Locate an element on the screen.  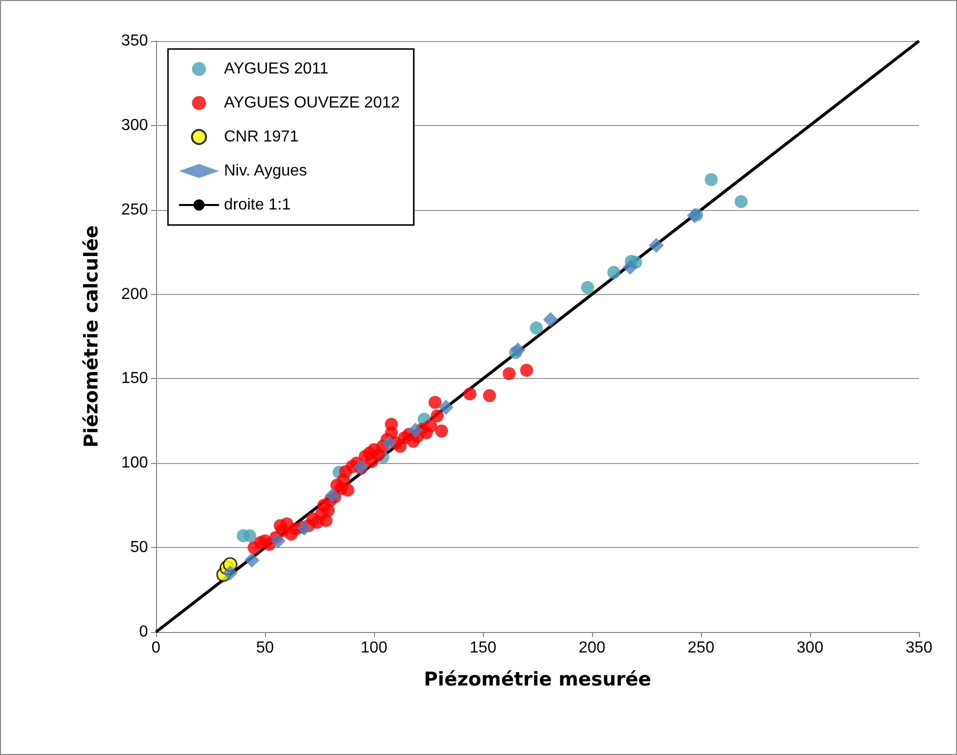
y-tick-label: 200 is located at coordinates (134, 294).